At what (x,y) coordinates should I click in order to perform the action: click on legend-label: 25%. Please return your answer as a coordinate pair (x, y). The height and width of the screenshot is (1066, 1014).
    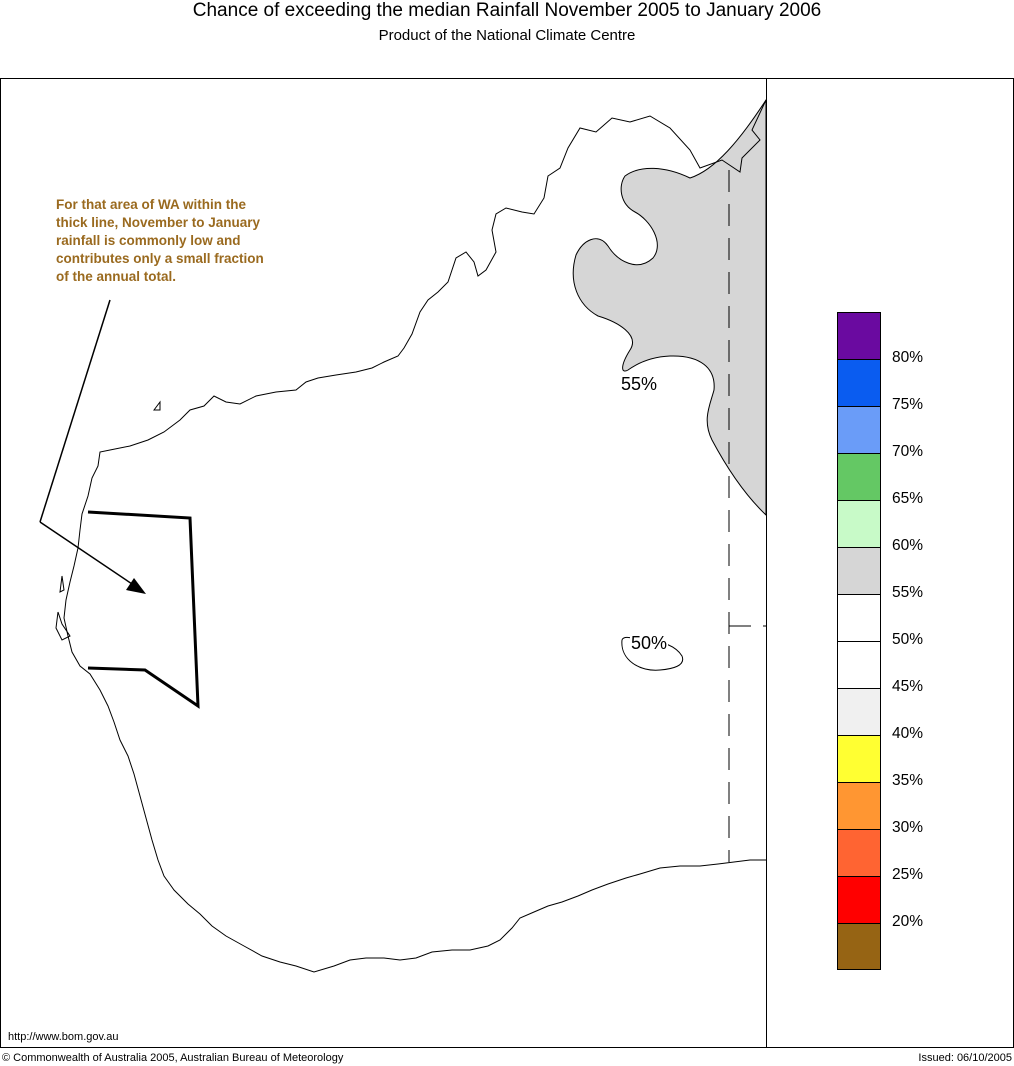
    Looking at the image, I should click on (908, 874).